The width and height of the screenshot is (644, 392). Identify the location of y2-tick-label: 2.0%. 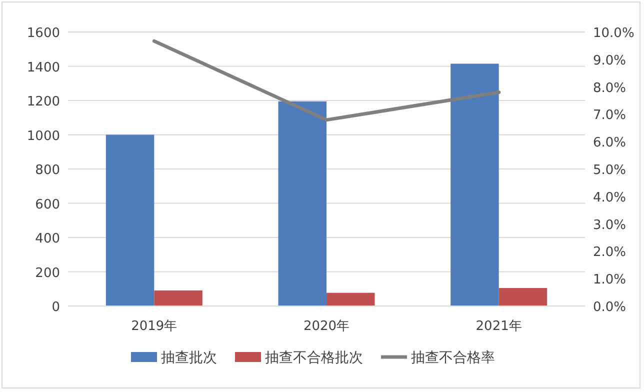
(609, 252).